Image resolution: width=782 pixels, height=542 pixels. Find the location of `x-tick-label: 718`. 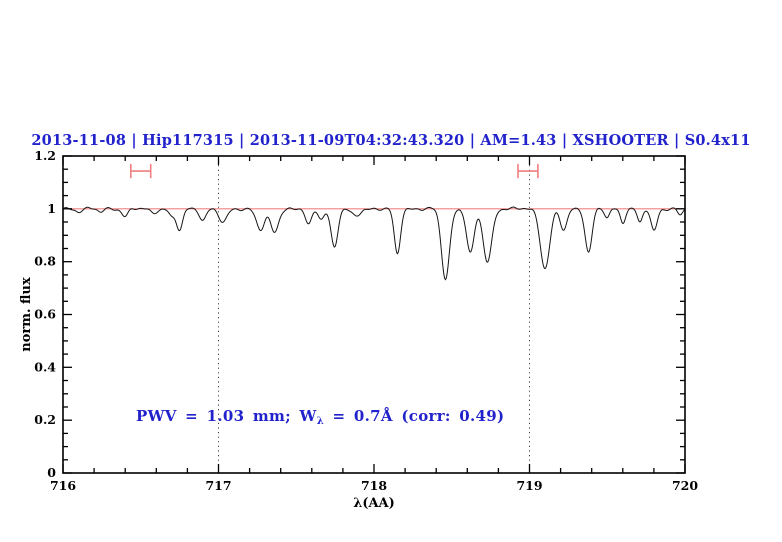

x-tick-label: 718 is located at coordinates (374, 485).